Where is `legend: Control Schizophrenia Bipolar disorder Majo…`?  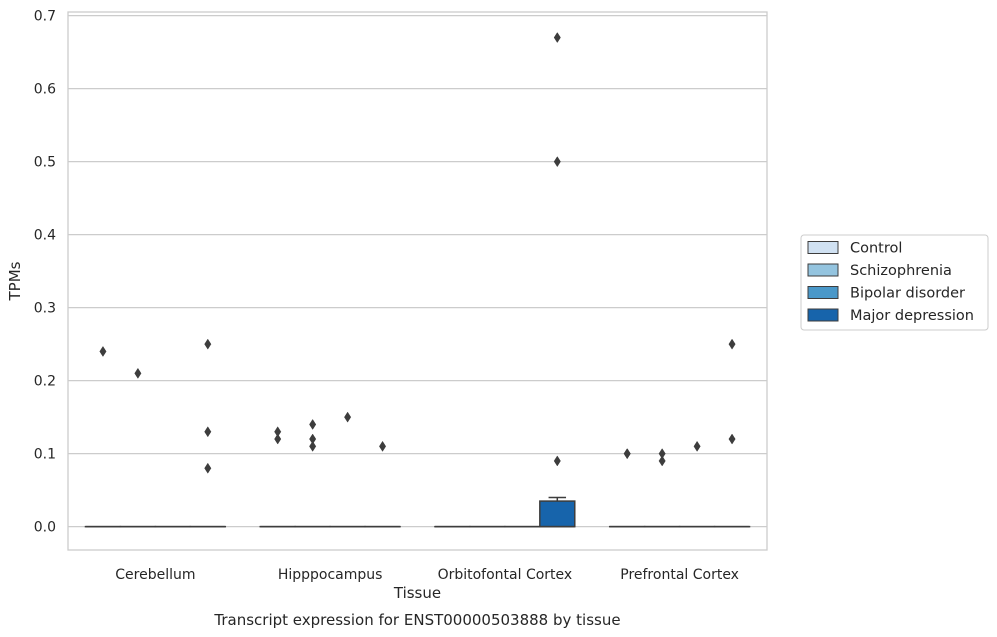
legend: Control Schizophrenia Bipolar disorder Majo… is located at coordinates (894, 282).